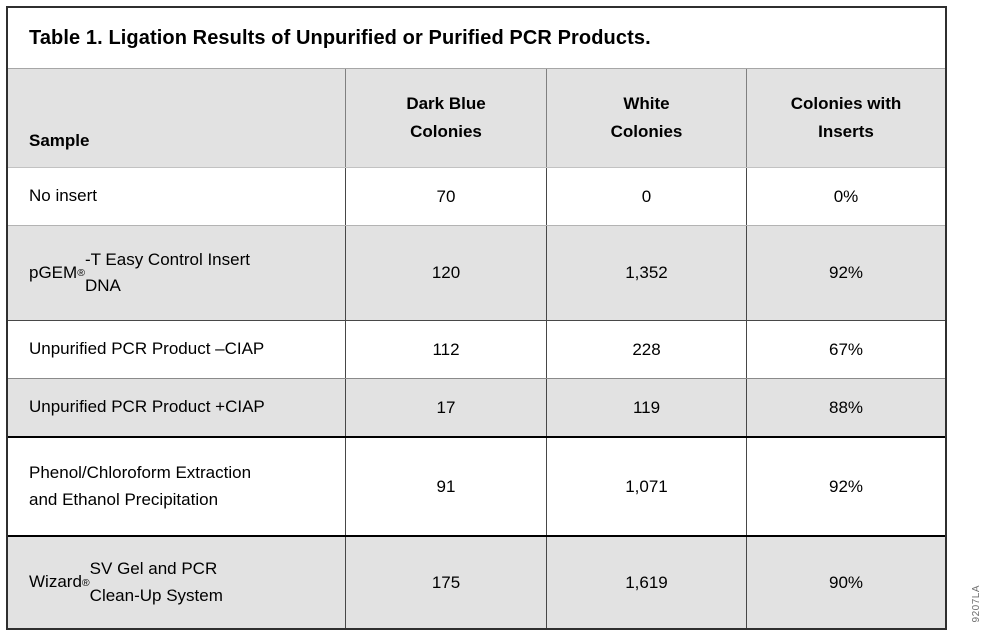  I want to click on column-header-colonies-with-inserts: Colonies with Inserts, so click(846, 117).